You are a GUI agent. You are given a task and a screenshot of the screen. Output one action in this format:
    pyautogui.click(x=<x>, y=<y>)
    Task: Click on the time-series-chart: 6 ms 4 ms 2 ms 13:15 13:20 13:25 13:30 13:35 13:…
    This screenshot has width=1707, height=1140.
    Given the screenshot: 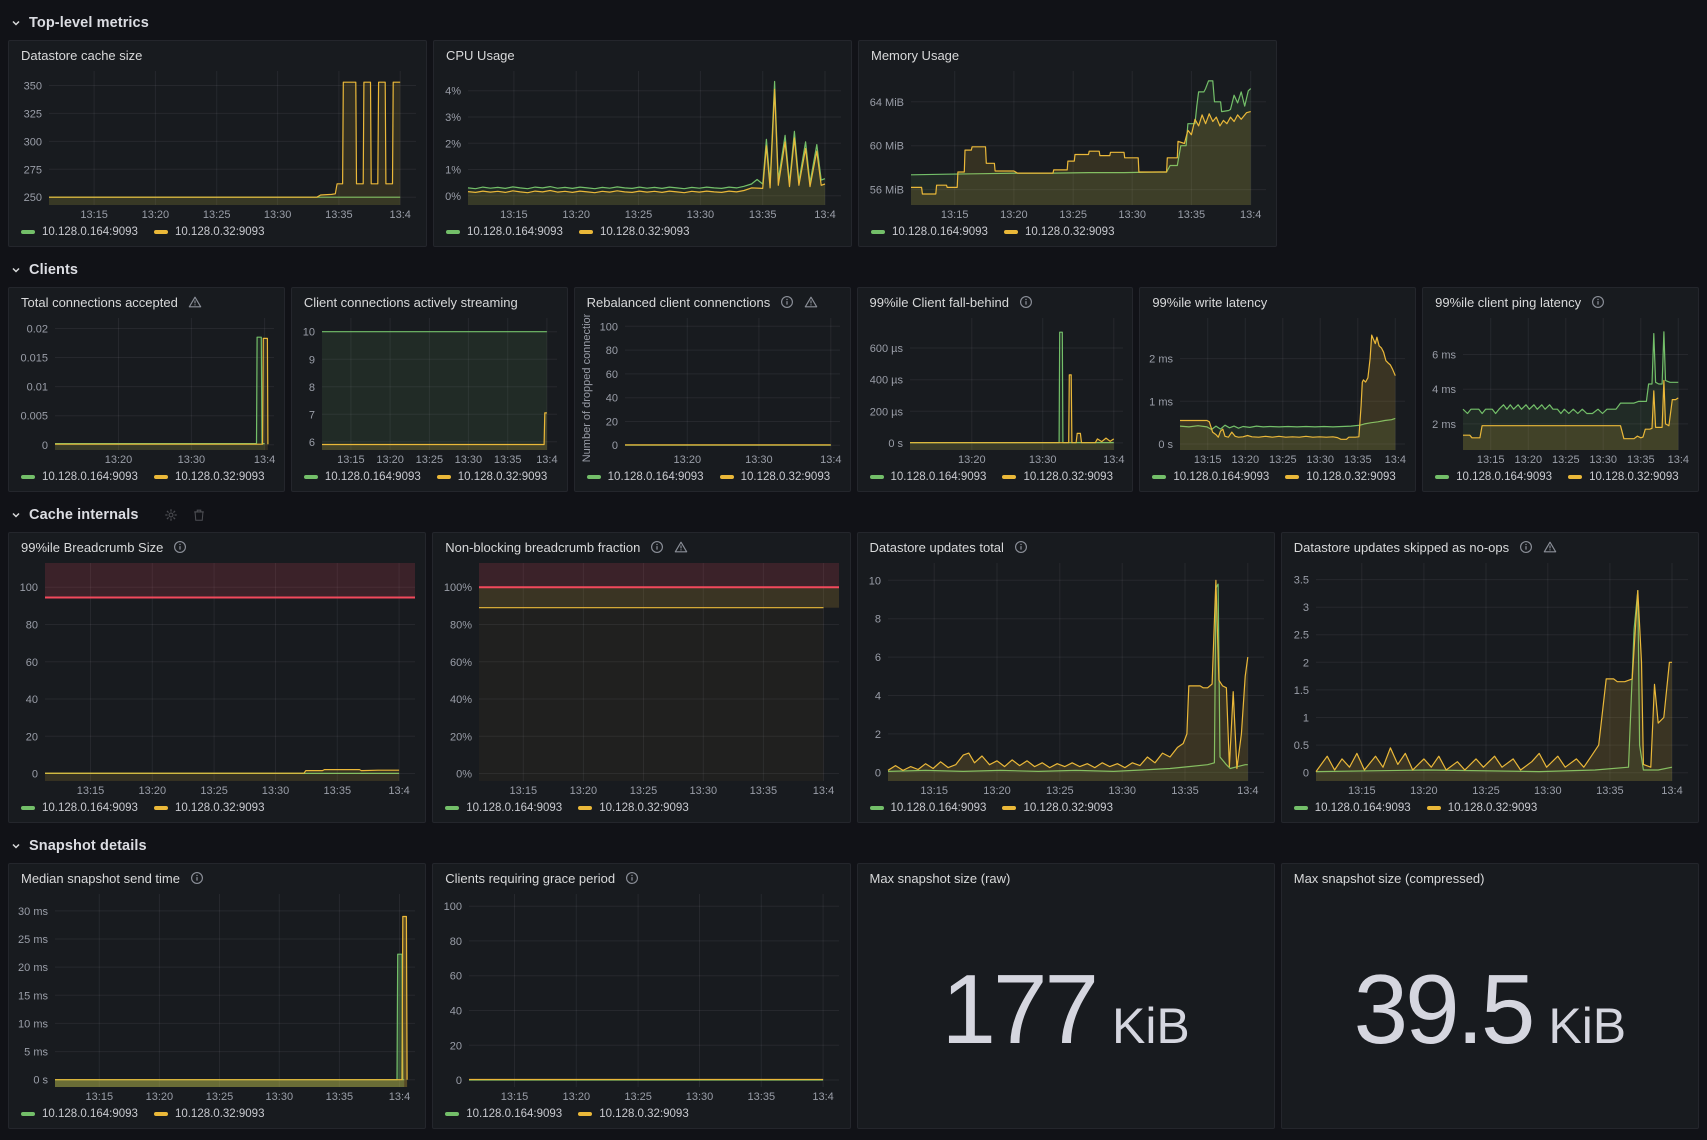 What is the action you would take?
    pyautogui.click(x=1560, y=390)
    